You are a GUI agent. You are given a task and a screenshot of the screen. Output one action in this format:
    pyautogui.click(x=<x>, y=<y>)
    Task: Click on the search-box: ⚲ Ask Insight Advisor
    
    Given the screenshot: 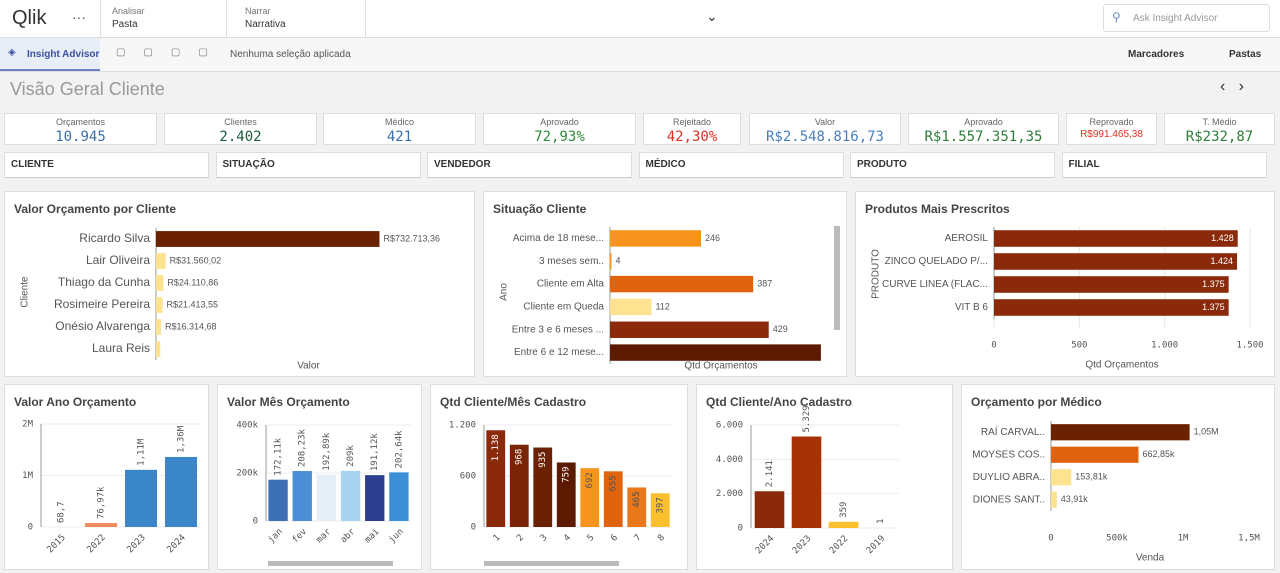 What is the action you would take?
    pyautogui.click(x=1186, y=18)
    